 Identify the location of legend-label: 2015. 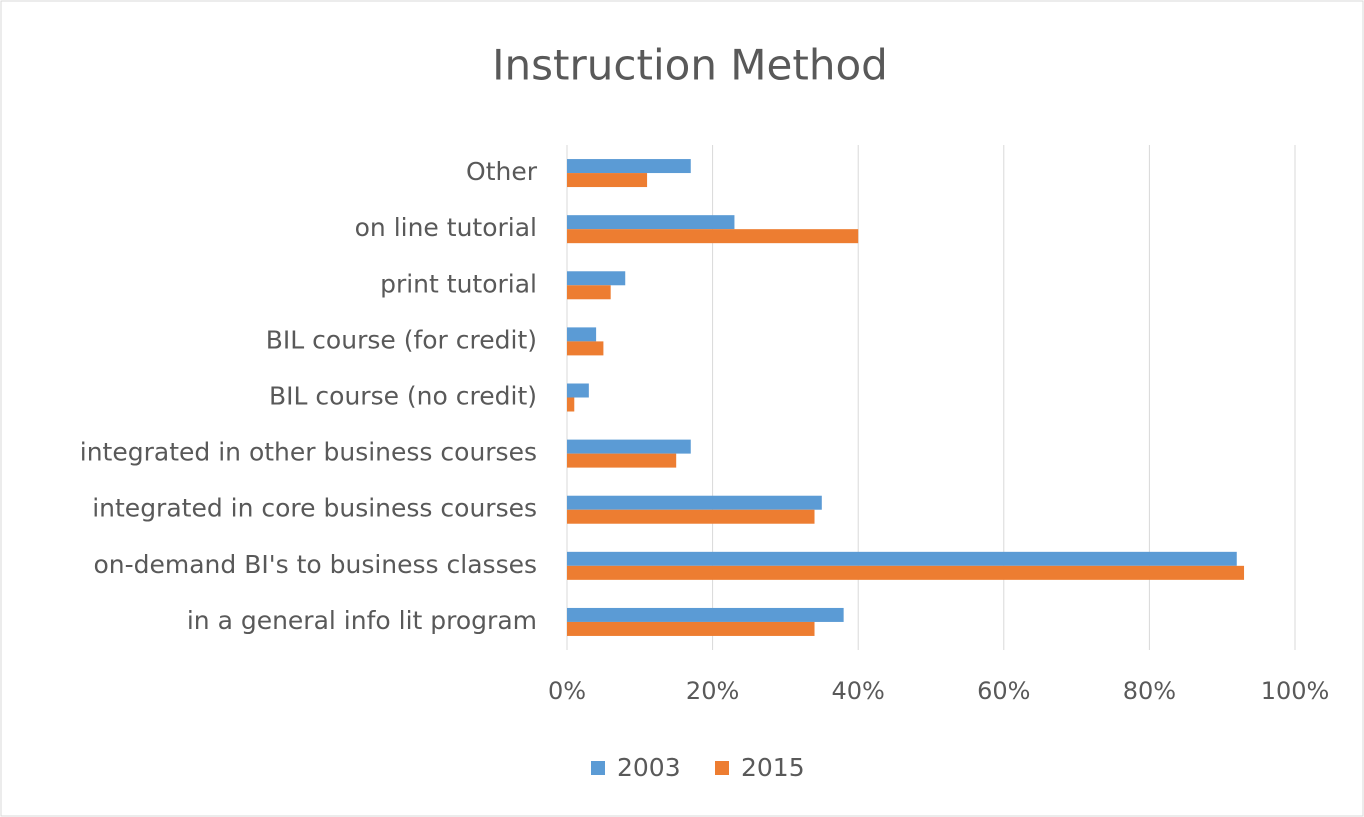
(773, 767).